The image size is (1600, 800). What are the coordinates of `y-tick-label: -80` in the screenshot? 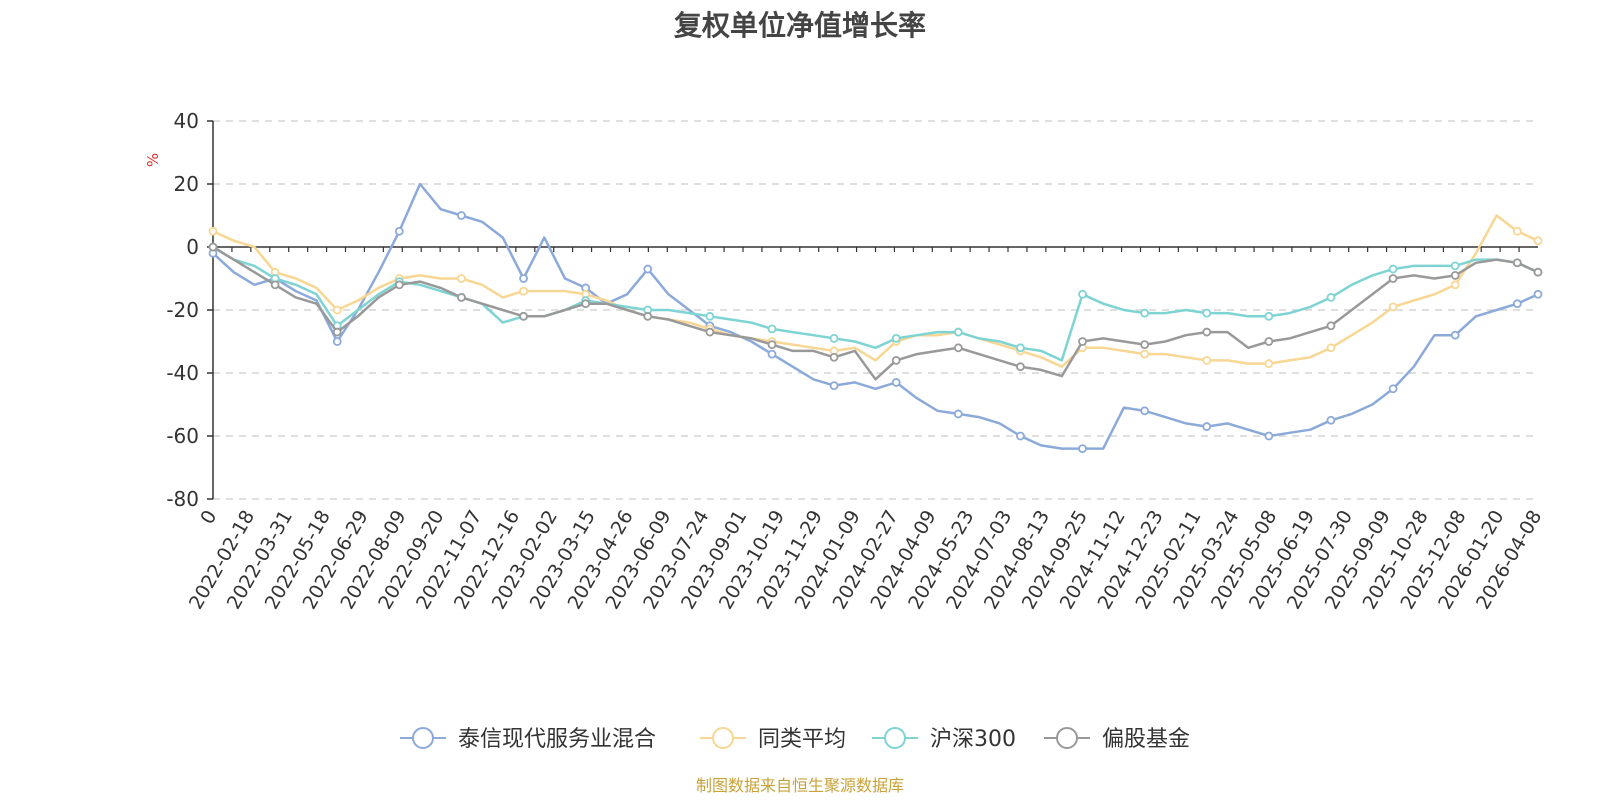 It's located at (182, 499).